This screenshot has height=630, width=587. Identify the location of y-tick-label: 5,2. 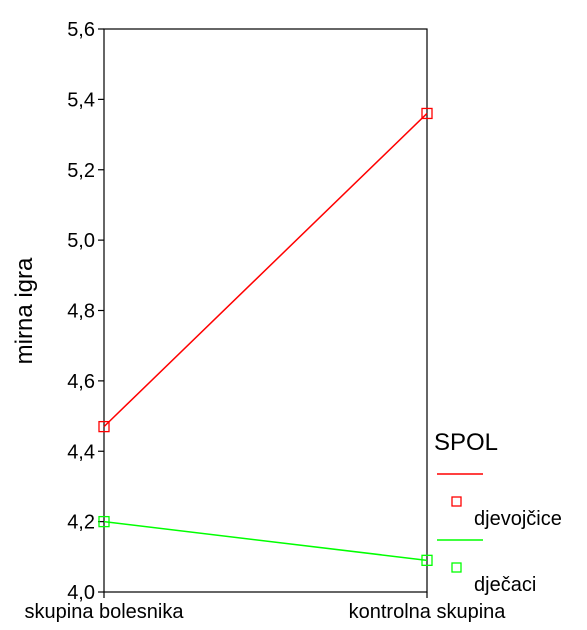
(81, 171).